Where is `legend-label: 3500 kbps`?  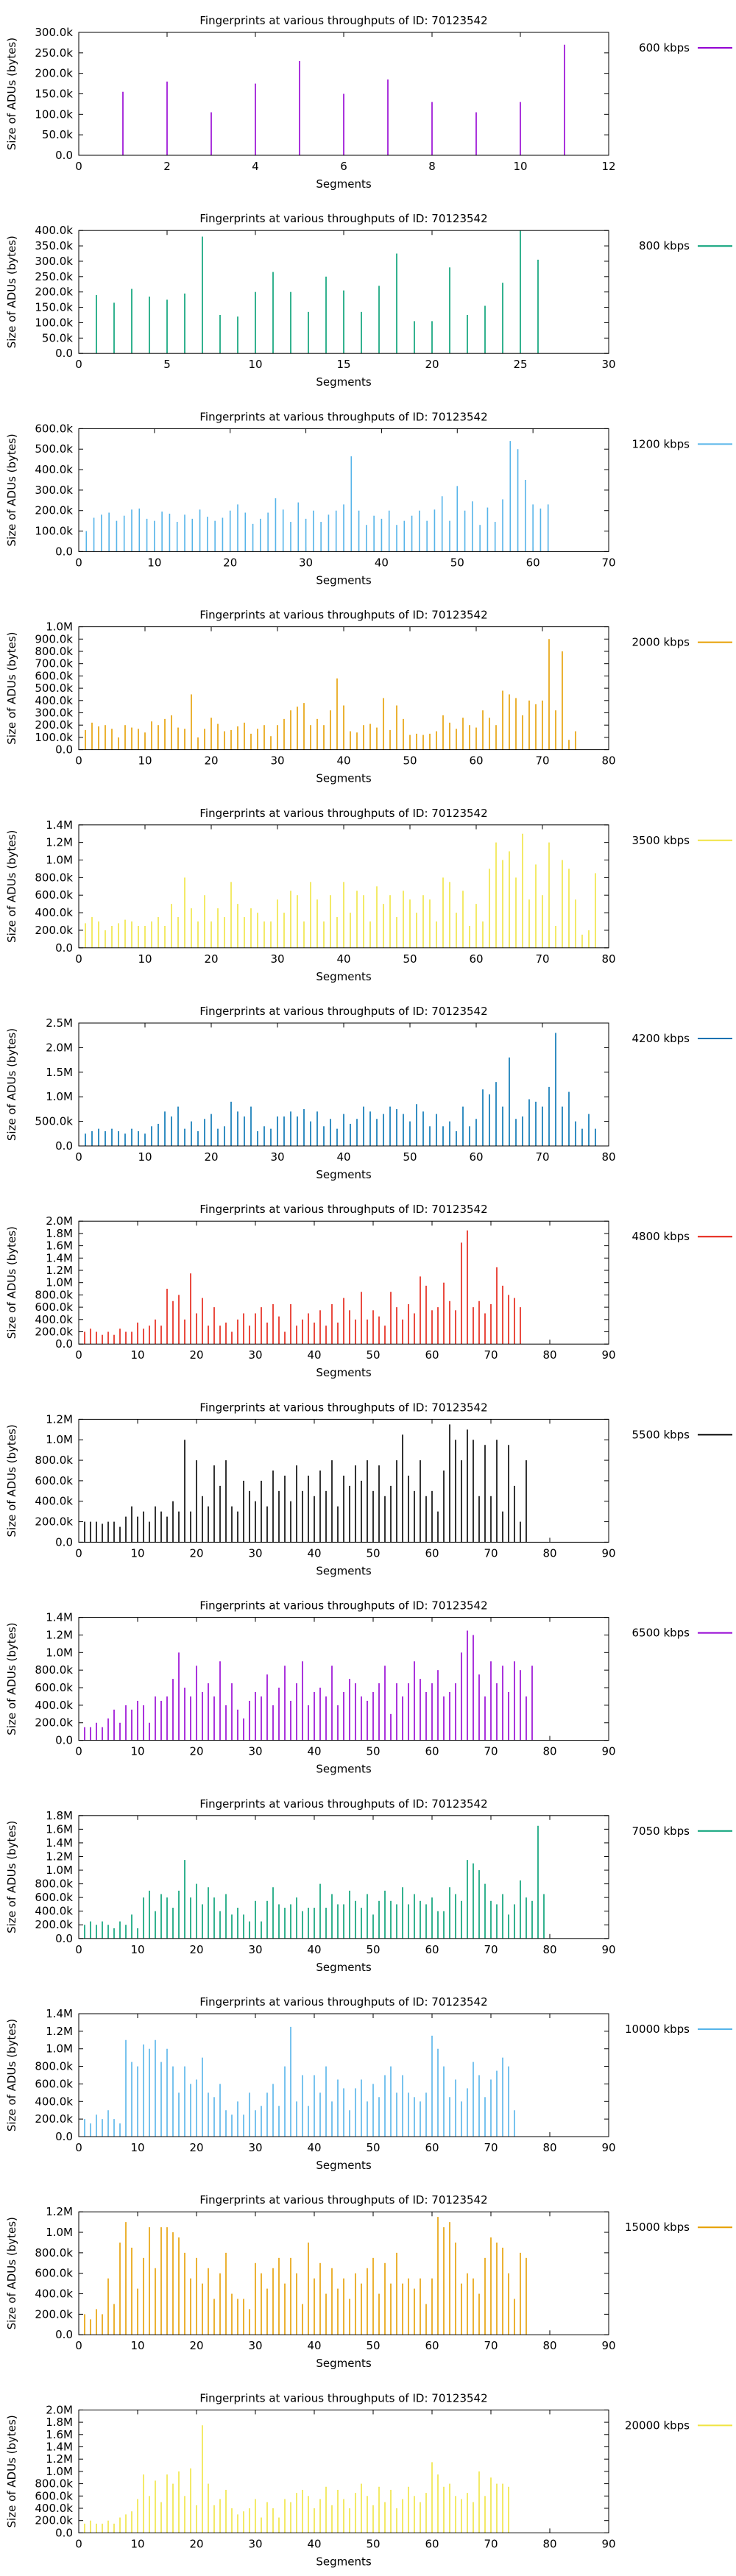 legend-label: 3500 kbps is located at coordinates (661, 840).